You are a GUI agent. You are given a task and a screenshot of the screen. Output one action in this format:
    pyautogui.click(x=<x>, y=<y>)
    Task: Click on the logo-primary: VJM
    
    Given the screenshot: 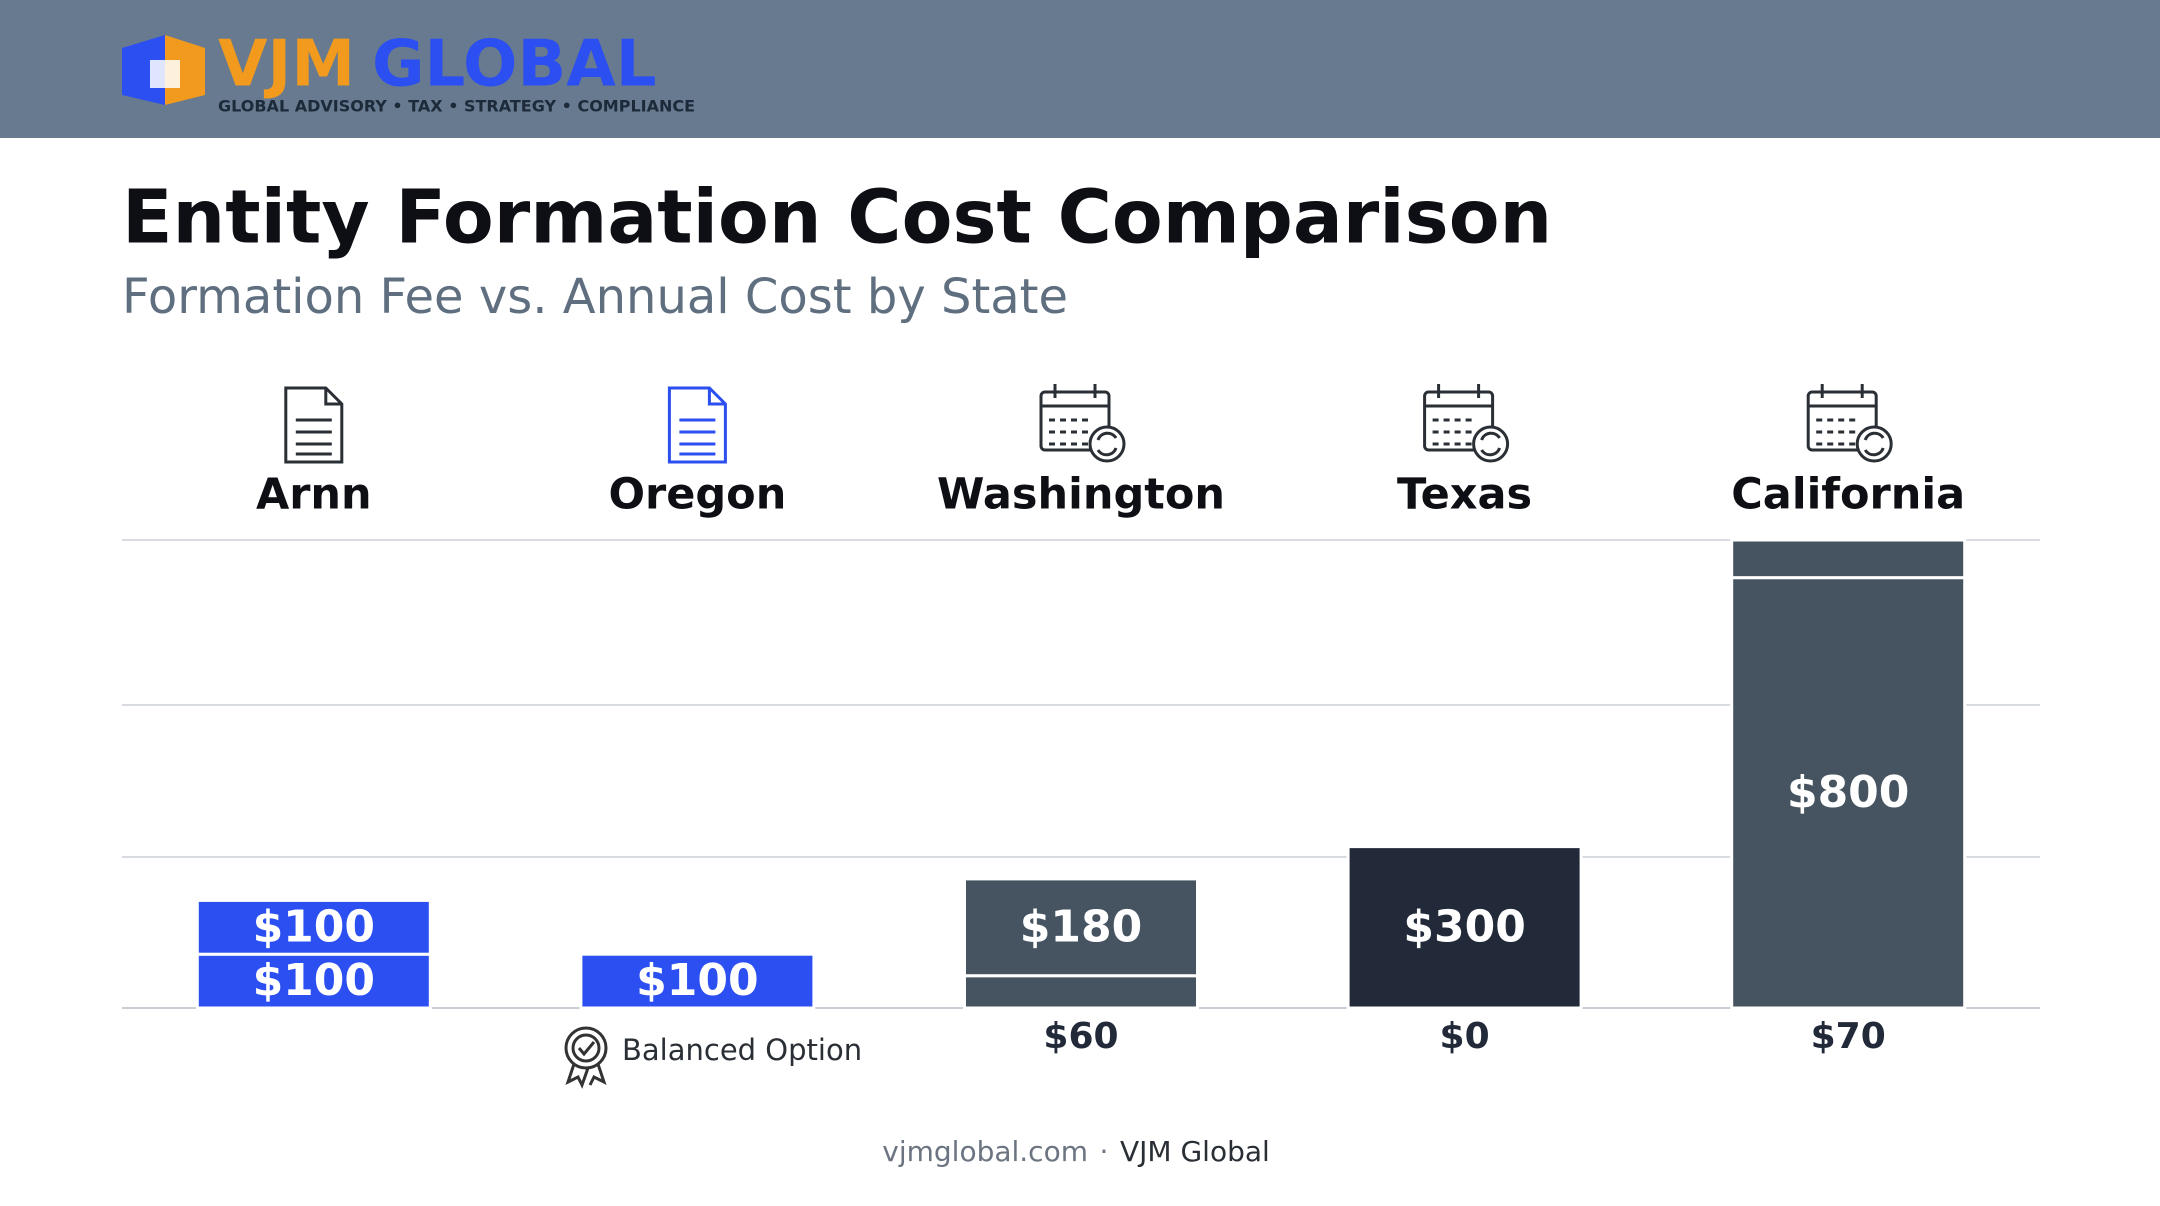 What is the action you would take?
    pyautogui.click(x=286, y=65)
    